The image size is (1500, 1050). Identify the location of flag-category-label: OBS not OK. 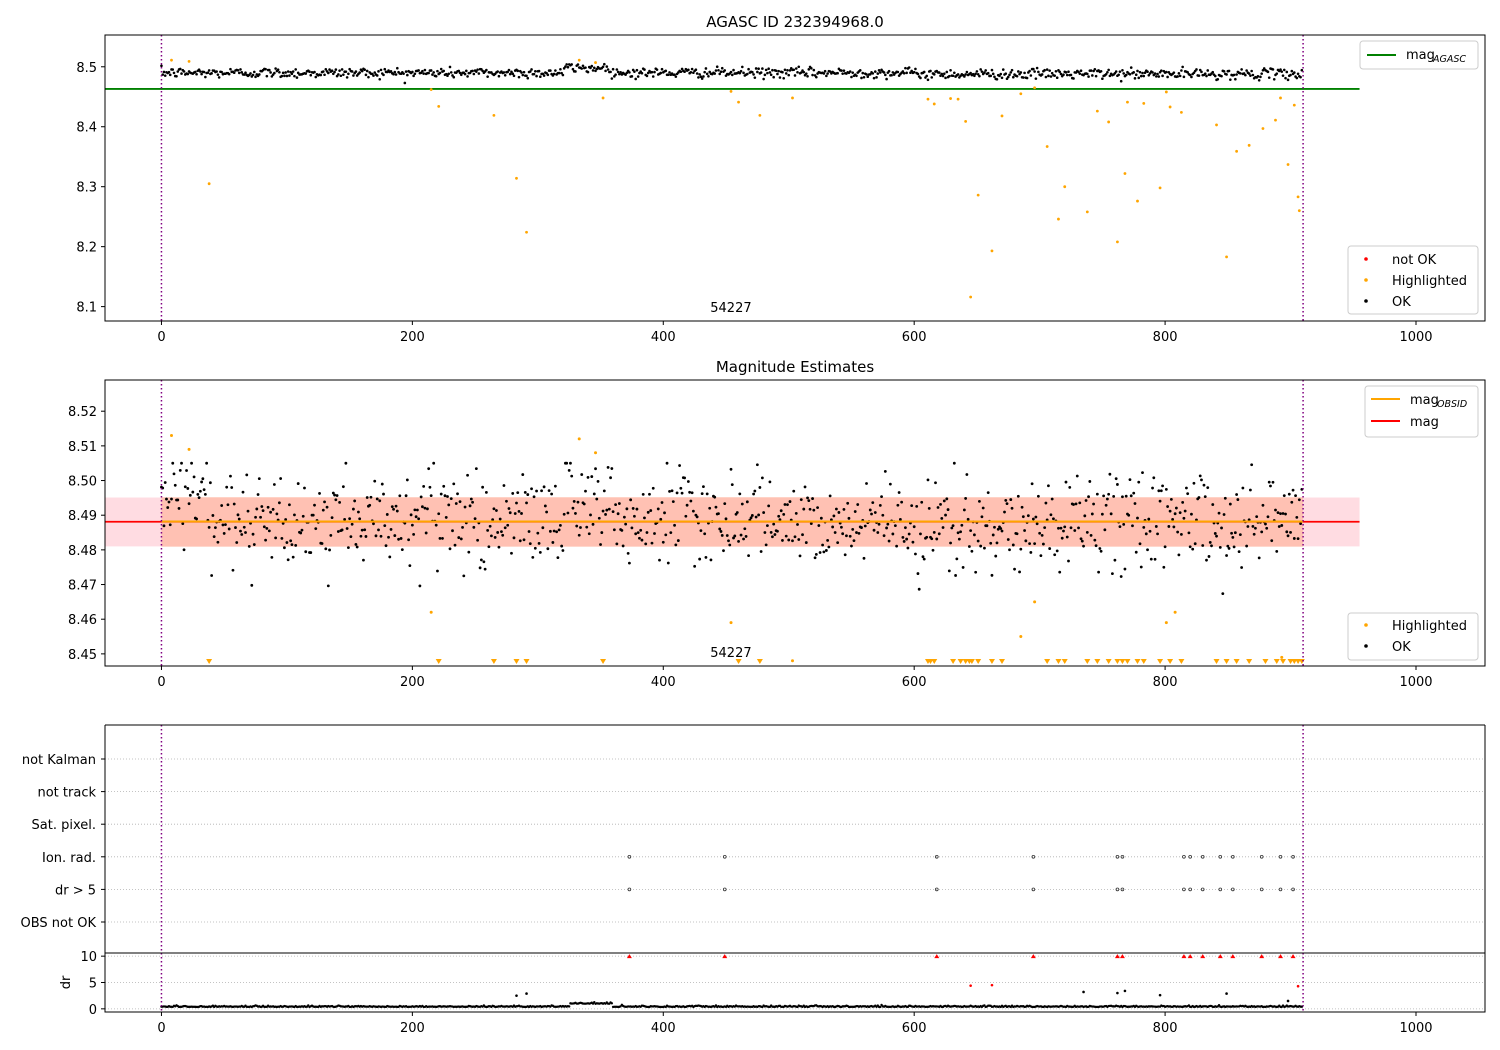
(59, 923).